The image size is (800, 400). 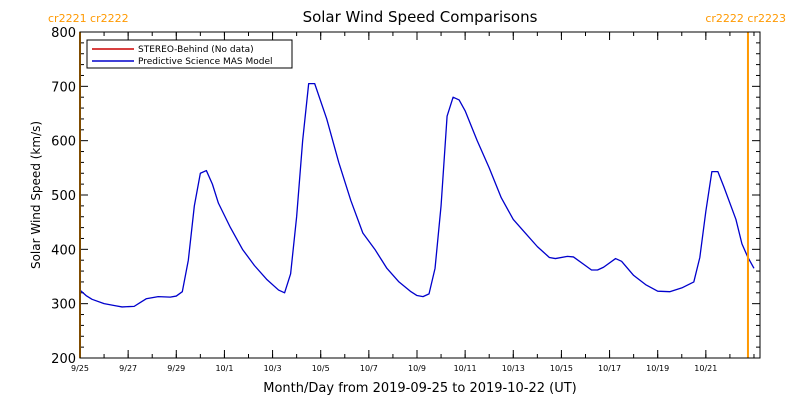 I want to click on legend-box, so click(x=189, y=54).